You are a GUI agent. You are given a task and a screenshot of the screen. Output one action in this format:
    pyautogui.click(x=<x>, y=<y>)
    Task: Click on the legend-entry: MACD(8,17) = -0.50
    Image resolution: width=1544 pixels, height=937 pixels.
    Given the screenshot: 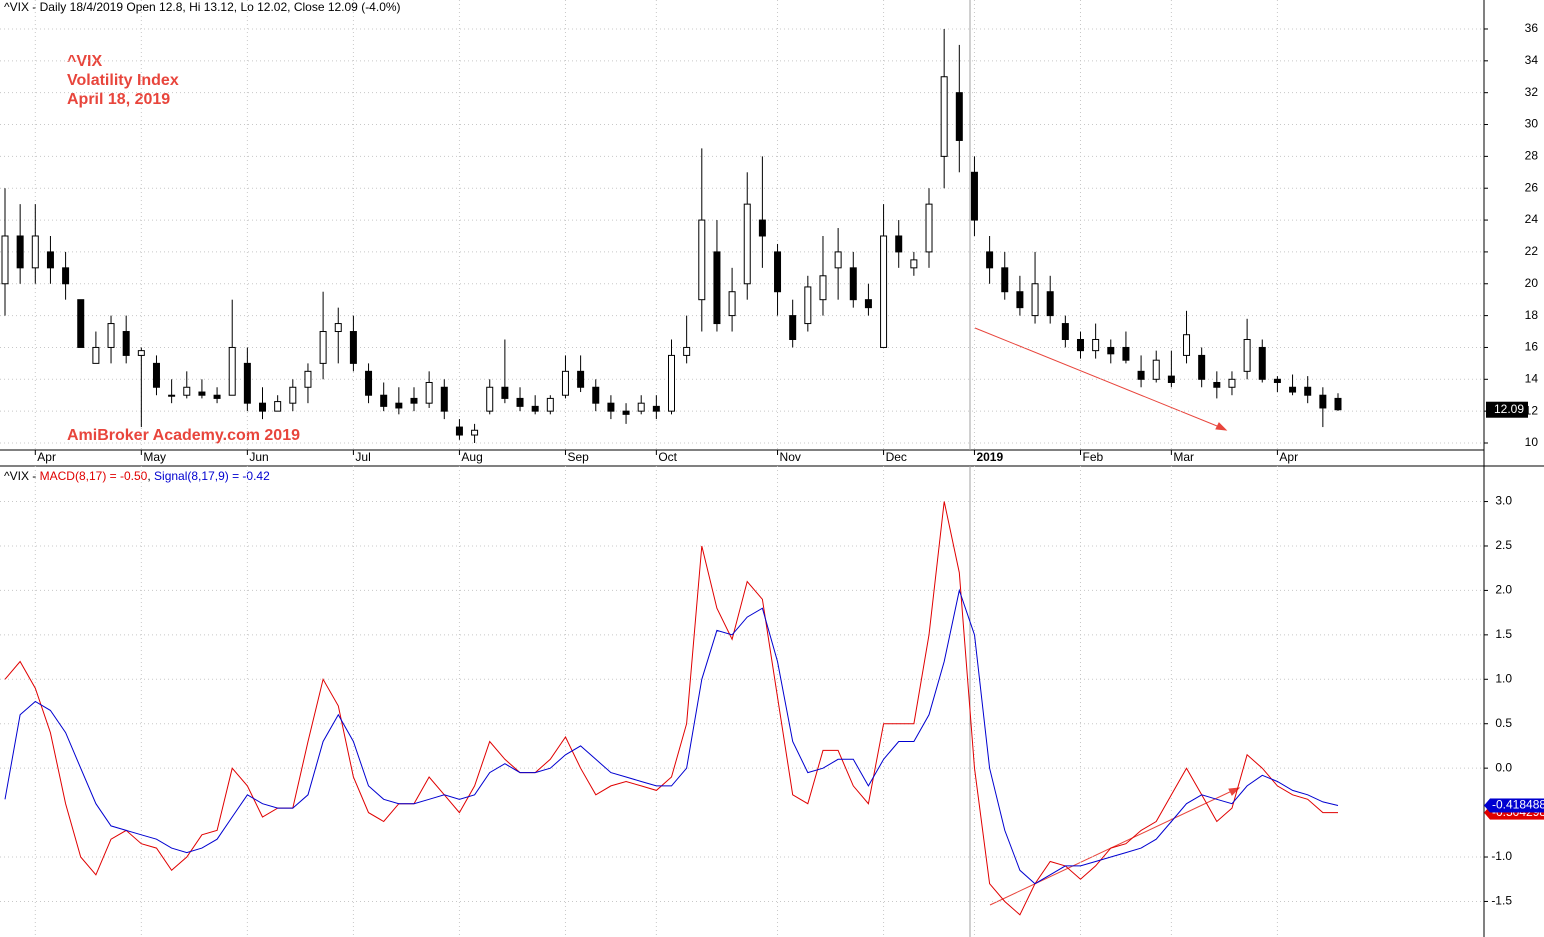 What is the action you would take?
    pyautogui.click(x=94, y=476)
    